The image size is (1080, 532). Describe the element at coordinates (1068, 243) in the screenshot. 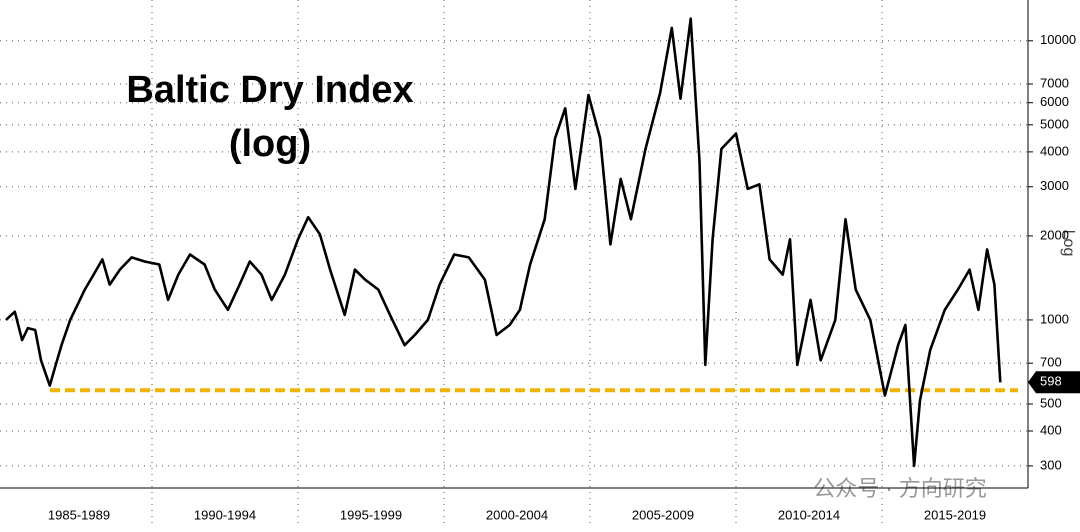

I see `y-axis-label: Log` at that location.